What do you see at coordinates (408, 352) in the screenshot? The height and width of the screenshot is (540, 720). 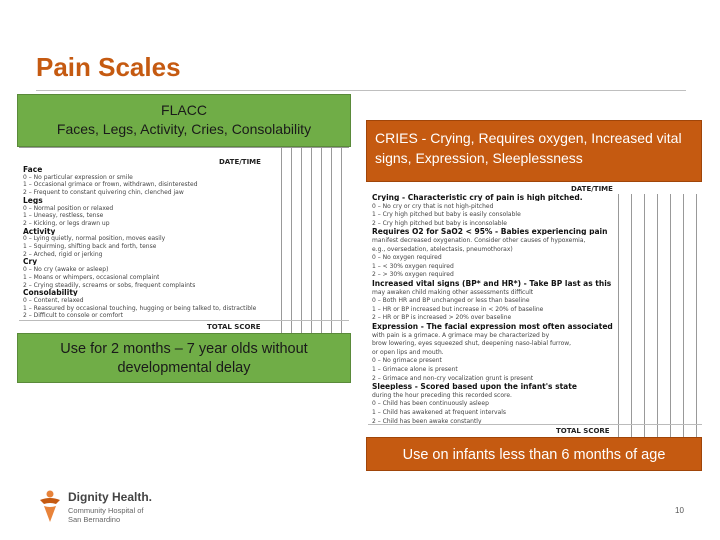 I see `cries-form-row: or open lips and mouth.` at bounding box center [408, 352].